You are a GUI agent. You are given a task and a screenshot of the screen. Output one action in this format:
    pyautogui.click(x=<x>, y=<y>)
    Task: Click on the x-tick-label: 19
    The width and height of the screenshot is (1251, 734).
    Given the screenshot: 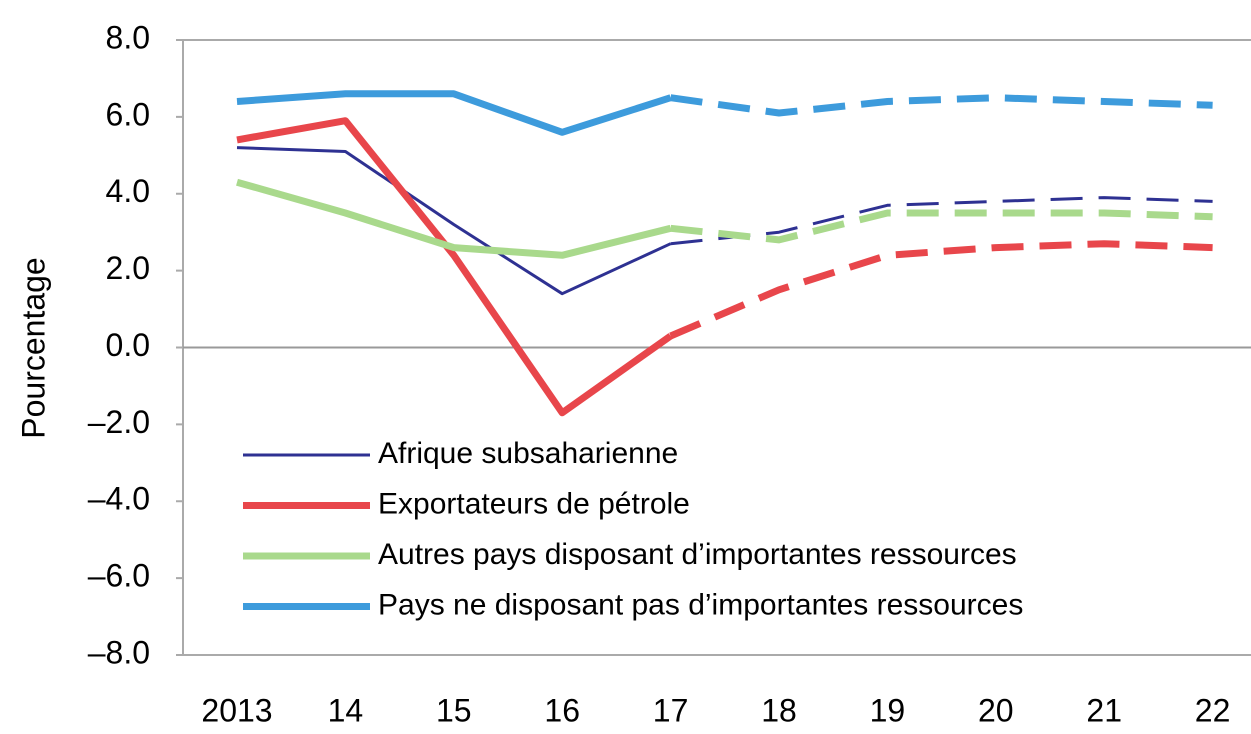 What is the action you would take?
    pyautogui.click(x=888, y=710)
    